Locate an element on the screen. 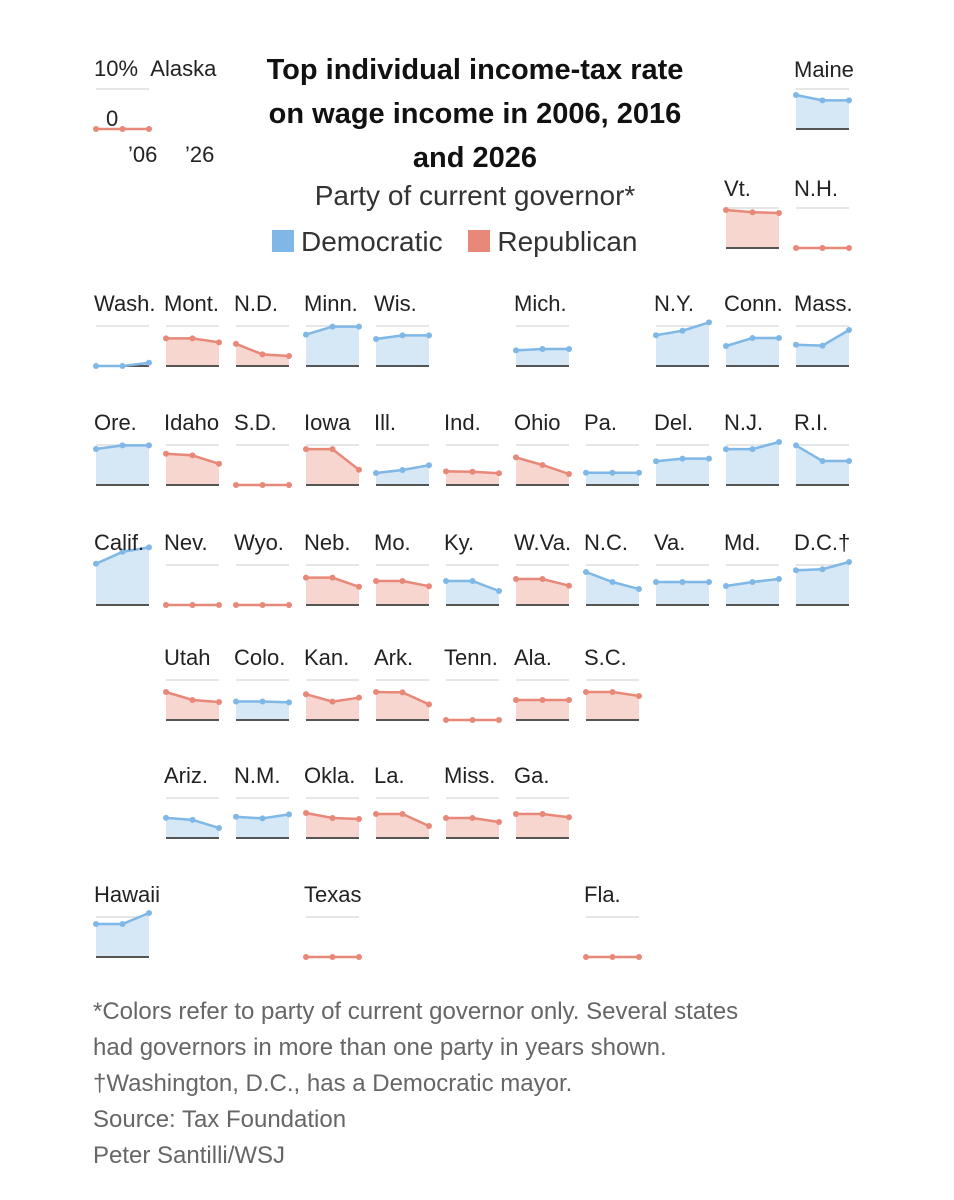  point-utah-2026 is located at coordinates (219, 702).